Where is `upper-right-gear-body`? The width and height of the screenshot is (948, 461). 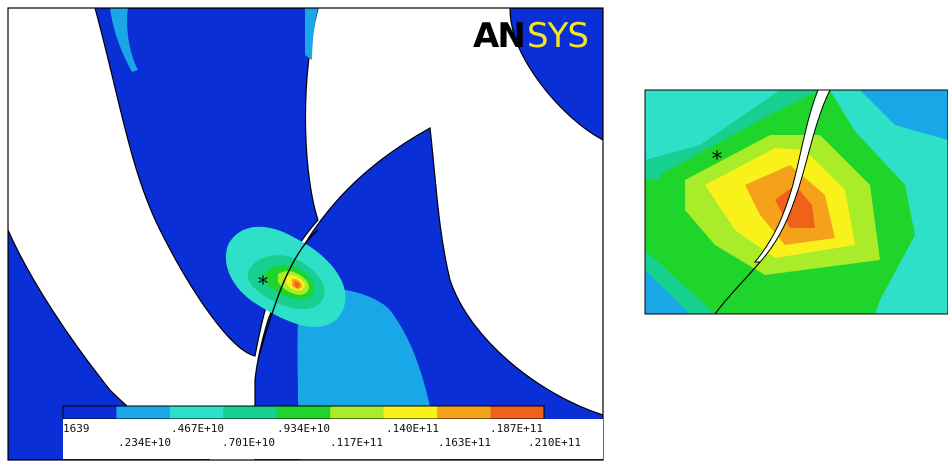 upper-right-gear-body is located at coordinates (556, 74).